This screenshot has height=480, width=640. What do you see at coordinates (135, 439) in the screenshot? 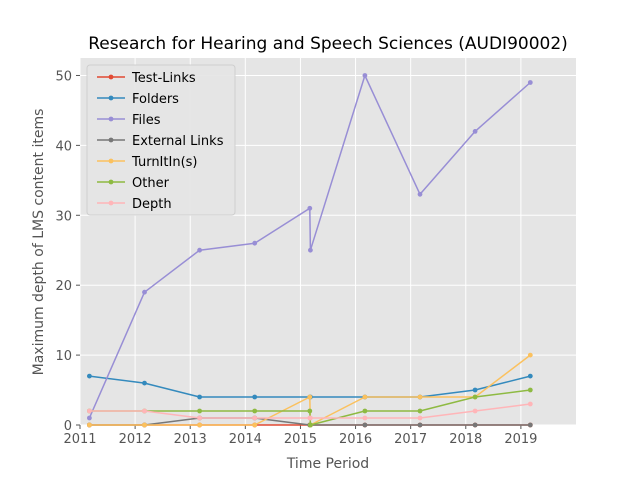
I see `x-tick-label: 2012` at bounding box center [135, 439].